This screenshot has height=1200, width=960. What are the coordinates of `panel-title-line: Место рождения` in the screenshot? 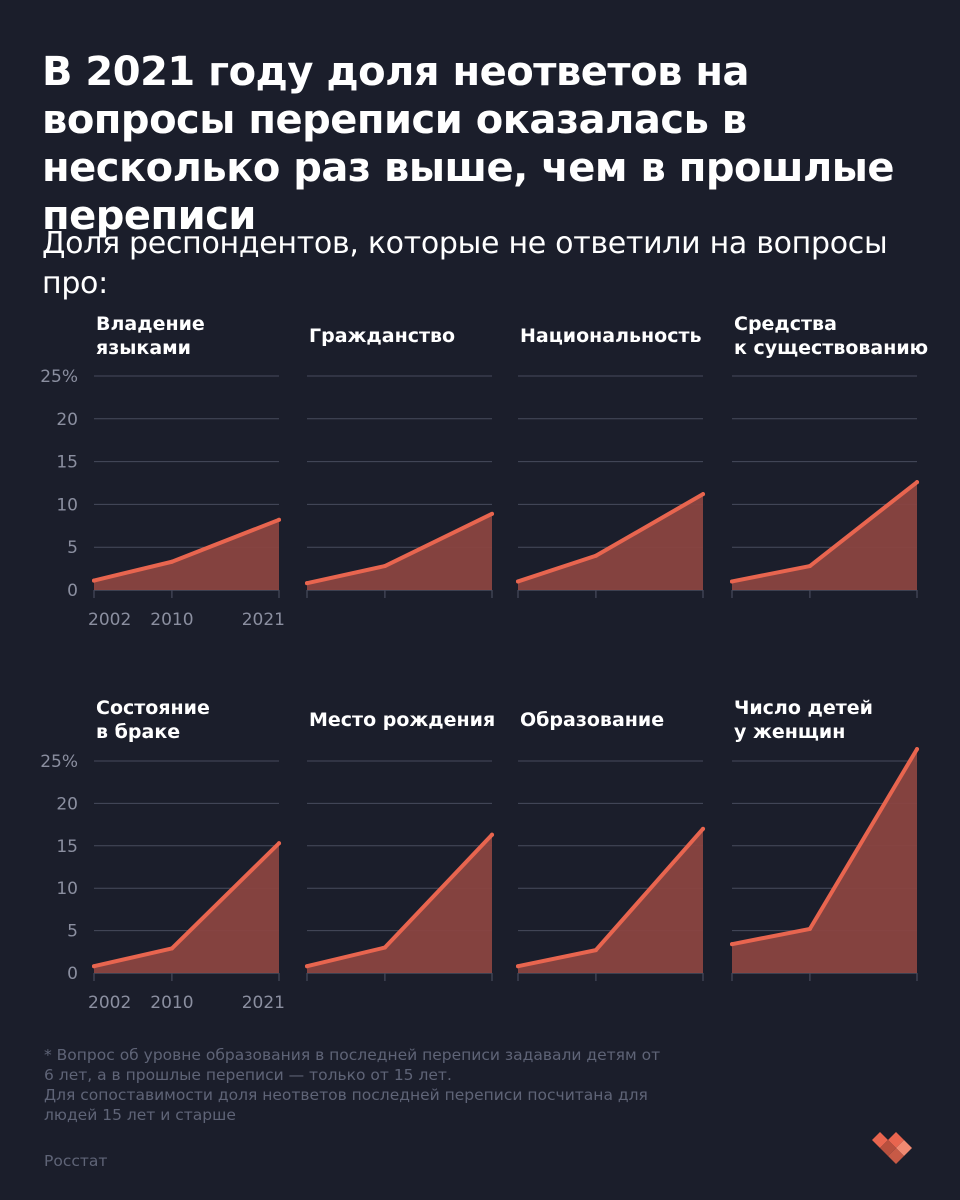 It's located at (402, 720).